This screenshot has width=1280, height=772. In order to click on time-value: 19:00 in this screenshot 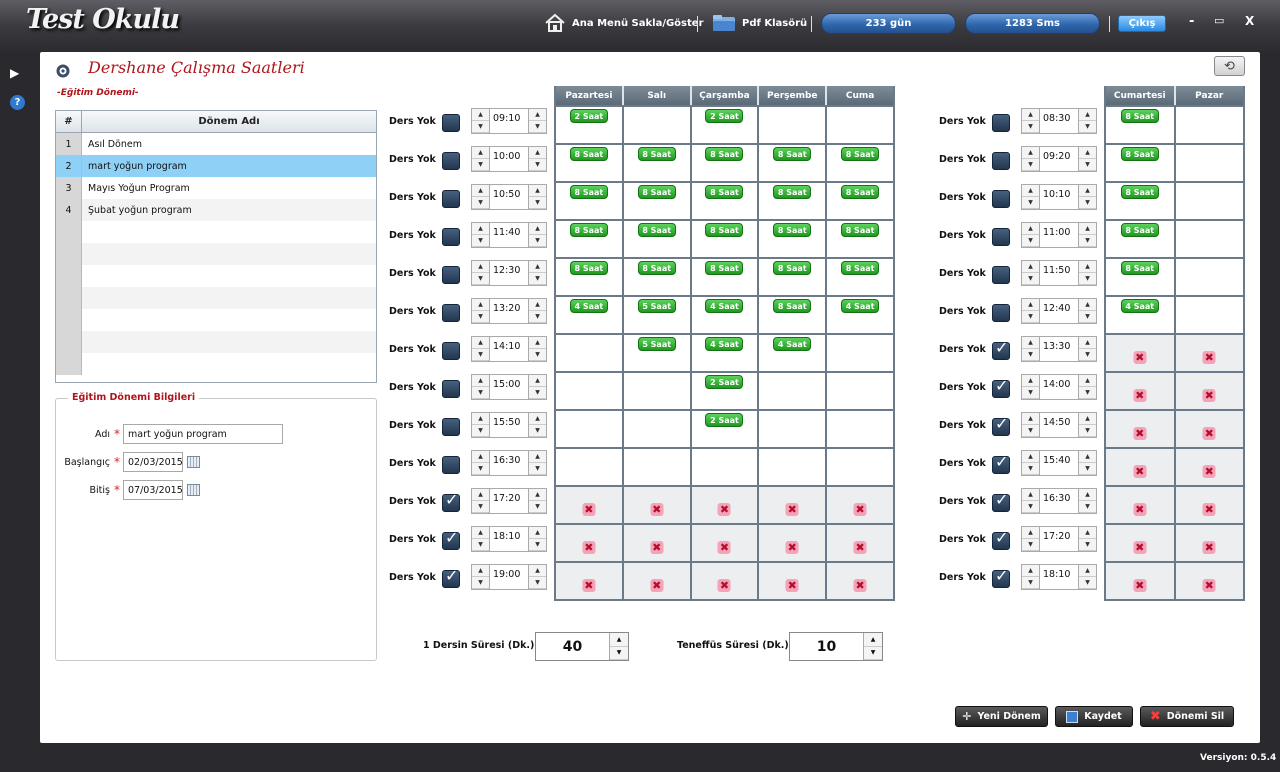, I will do `click(507, 574)`.